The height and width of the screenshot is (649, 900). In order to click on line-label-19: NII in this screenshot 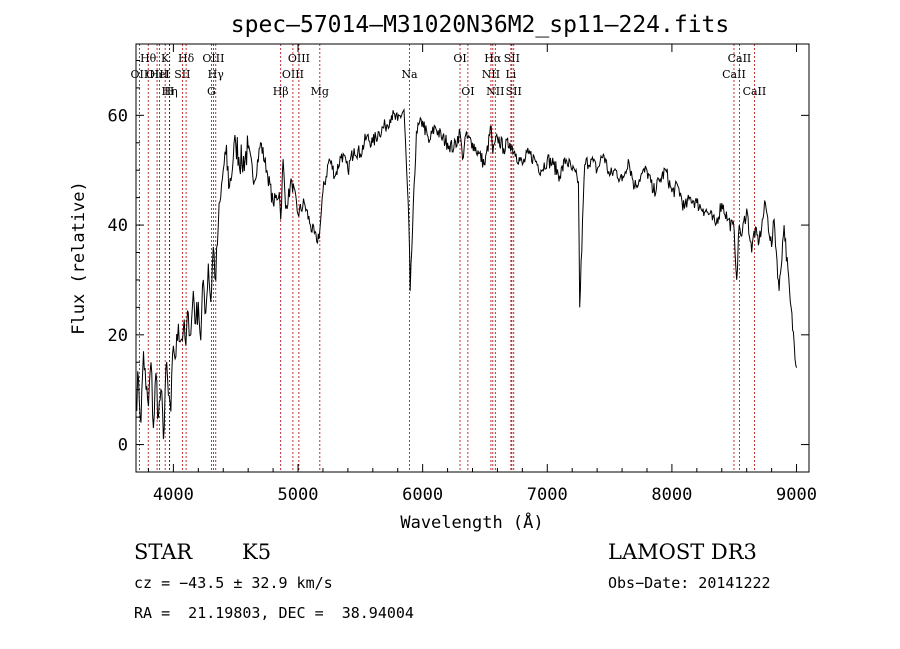, I will do `click(491, 74)`.